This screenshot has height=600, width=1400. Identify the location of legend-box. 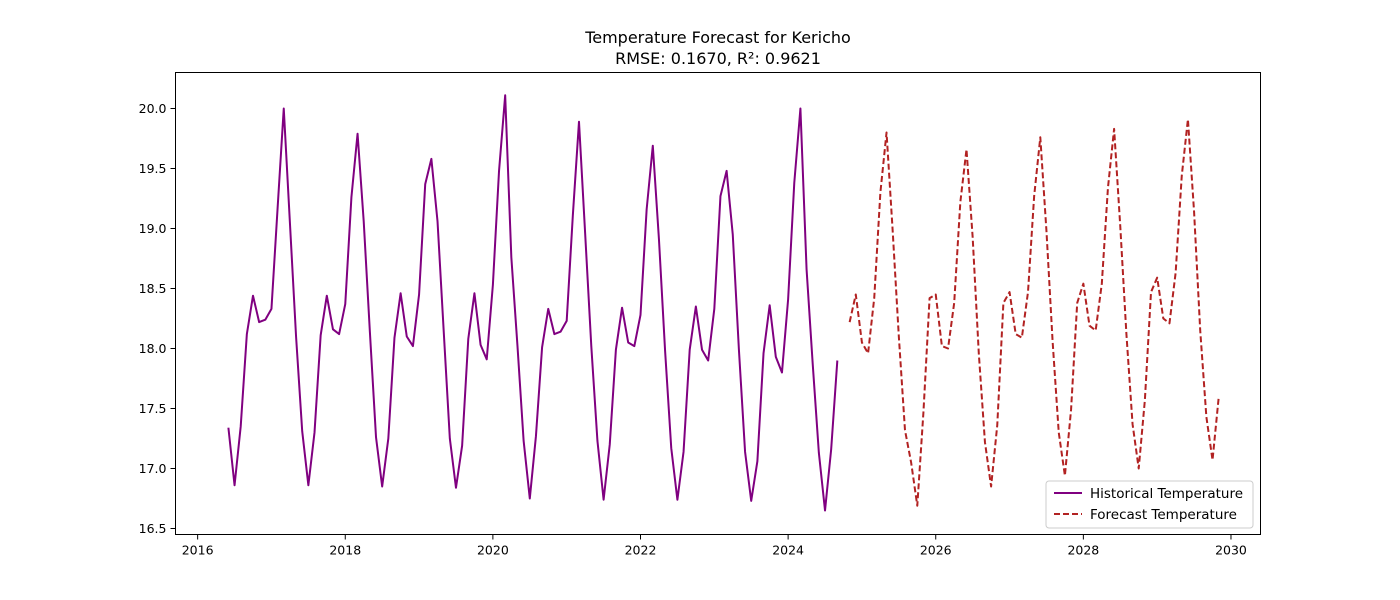
(1149, 504).